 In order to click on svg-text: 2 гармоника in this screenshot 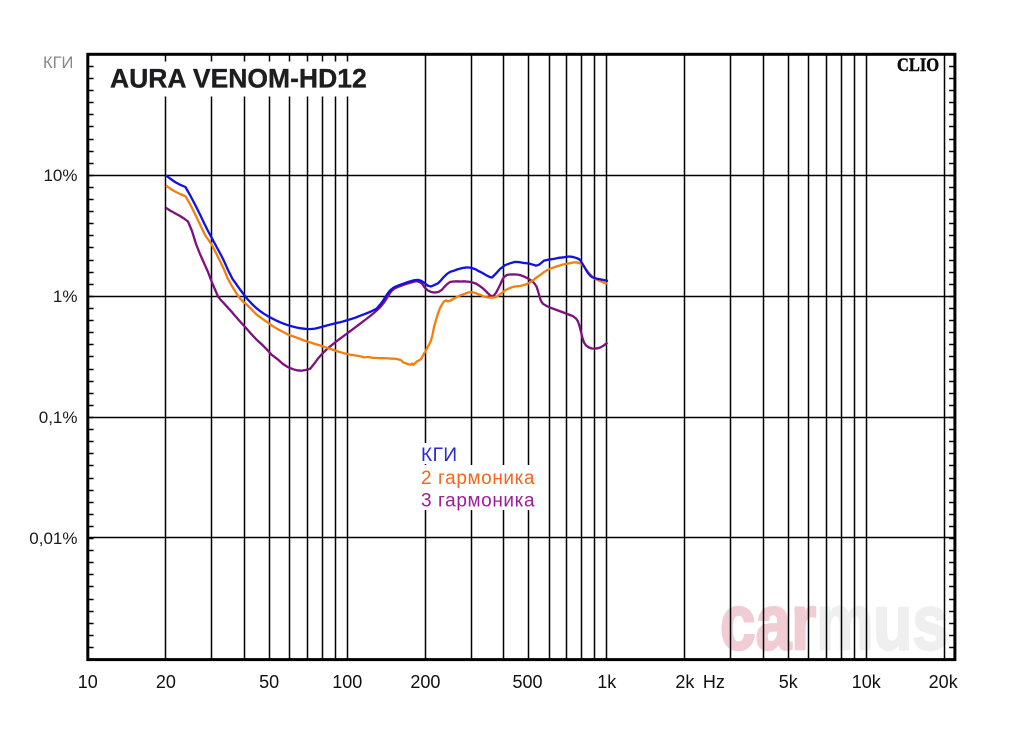, I will do `click(478, 478)`.